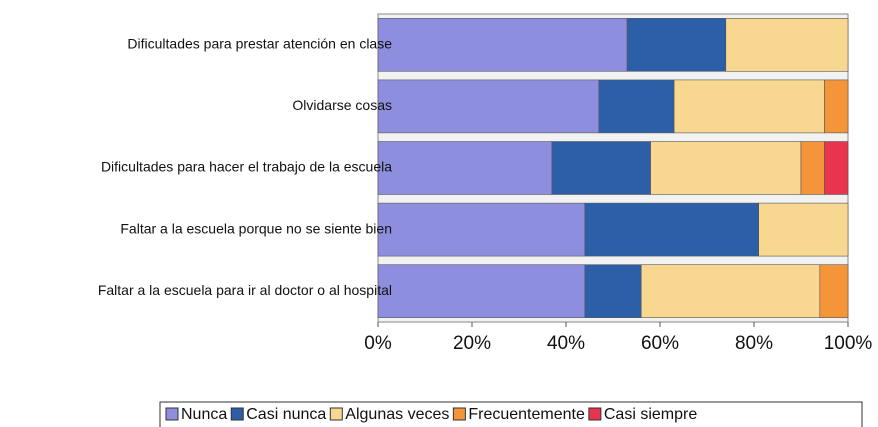 Image resolution: width=878 pixels, height=427 pixels. Describe the element at coordinates (204, 414) in the screenshot. I see `legend-label: Nunca` at that location.